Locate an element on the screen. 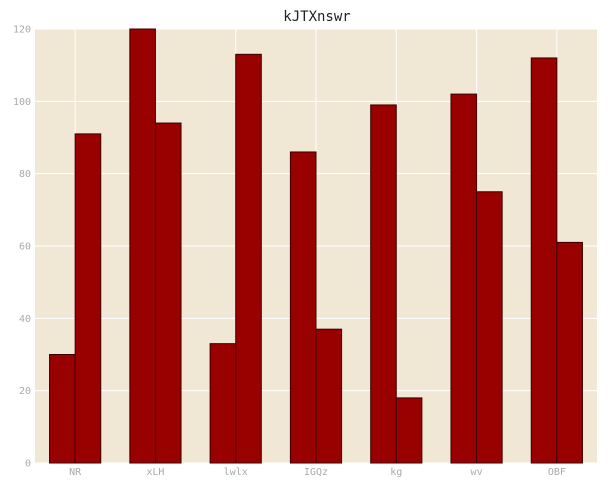  x-tick-label: IGQz is located at coordinates (316, 472).